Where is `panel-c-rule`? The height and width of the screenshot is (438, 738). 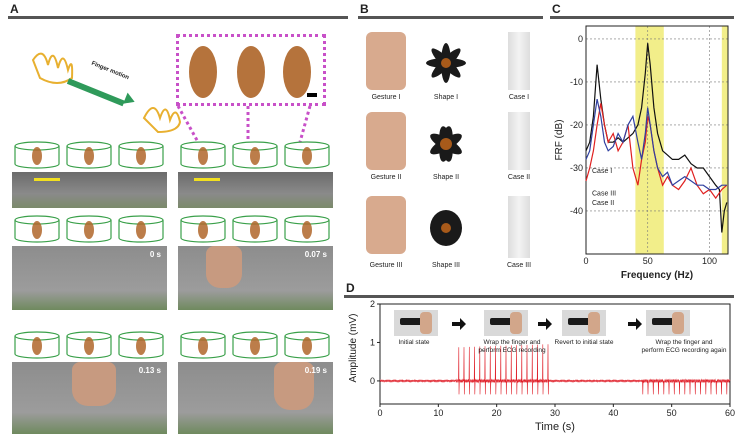 panel-c-rule is located at coordinates (642, 17).